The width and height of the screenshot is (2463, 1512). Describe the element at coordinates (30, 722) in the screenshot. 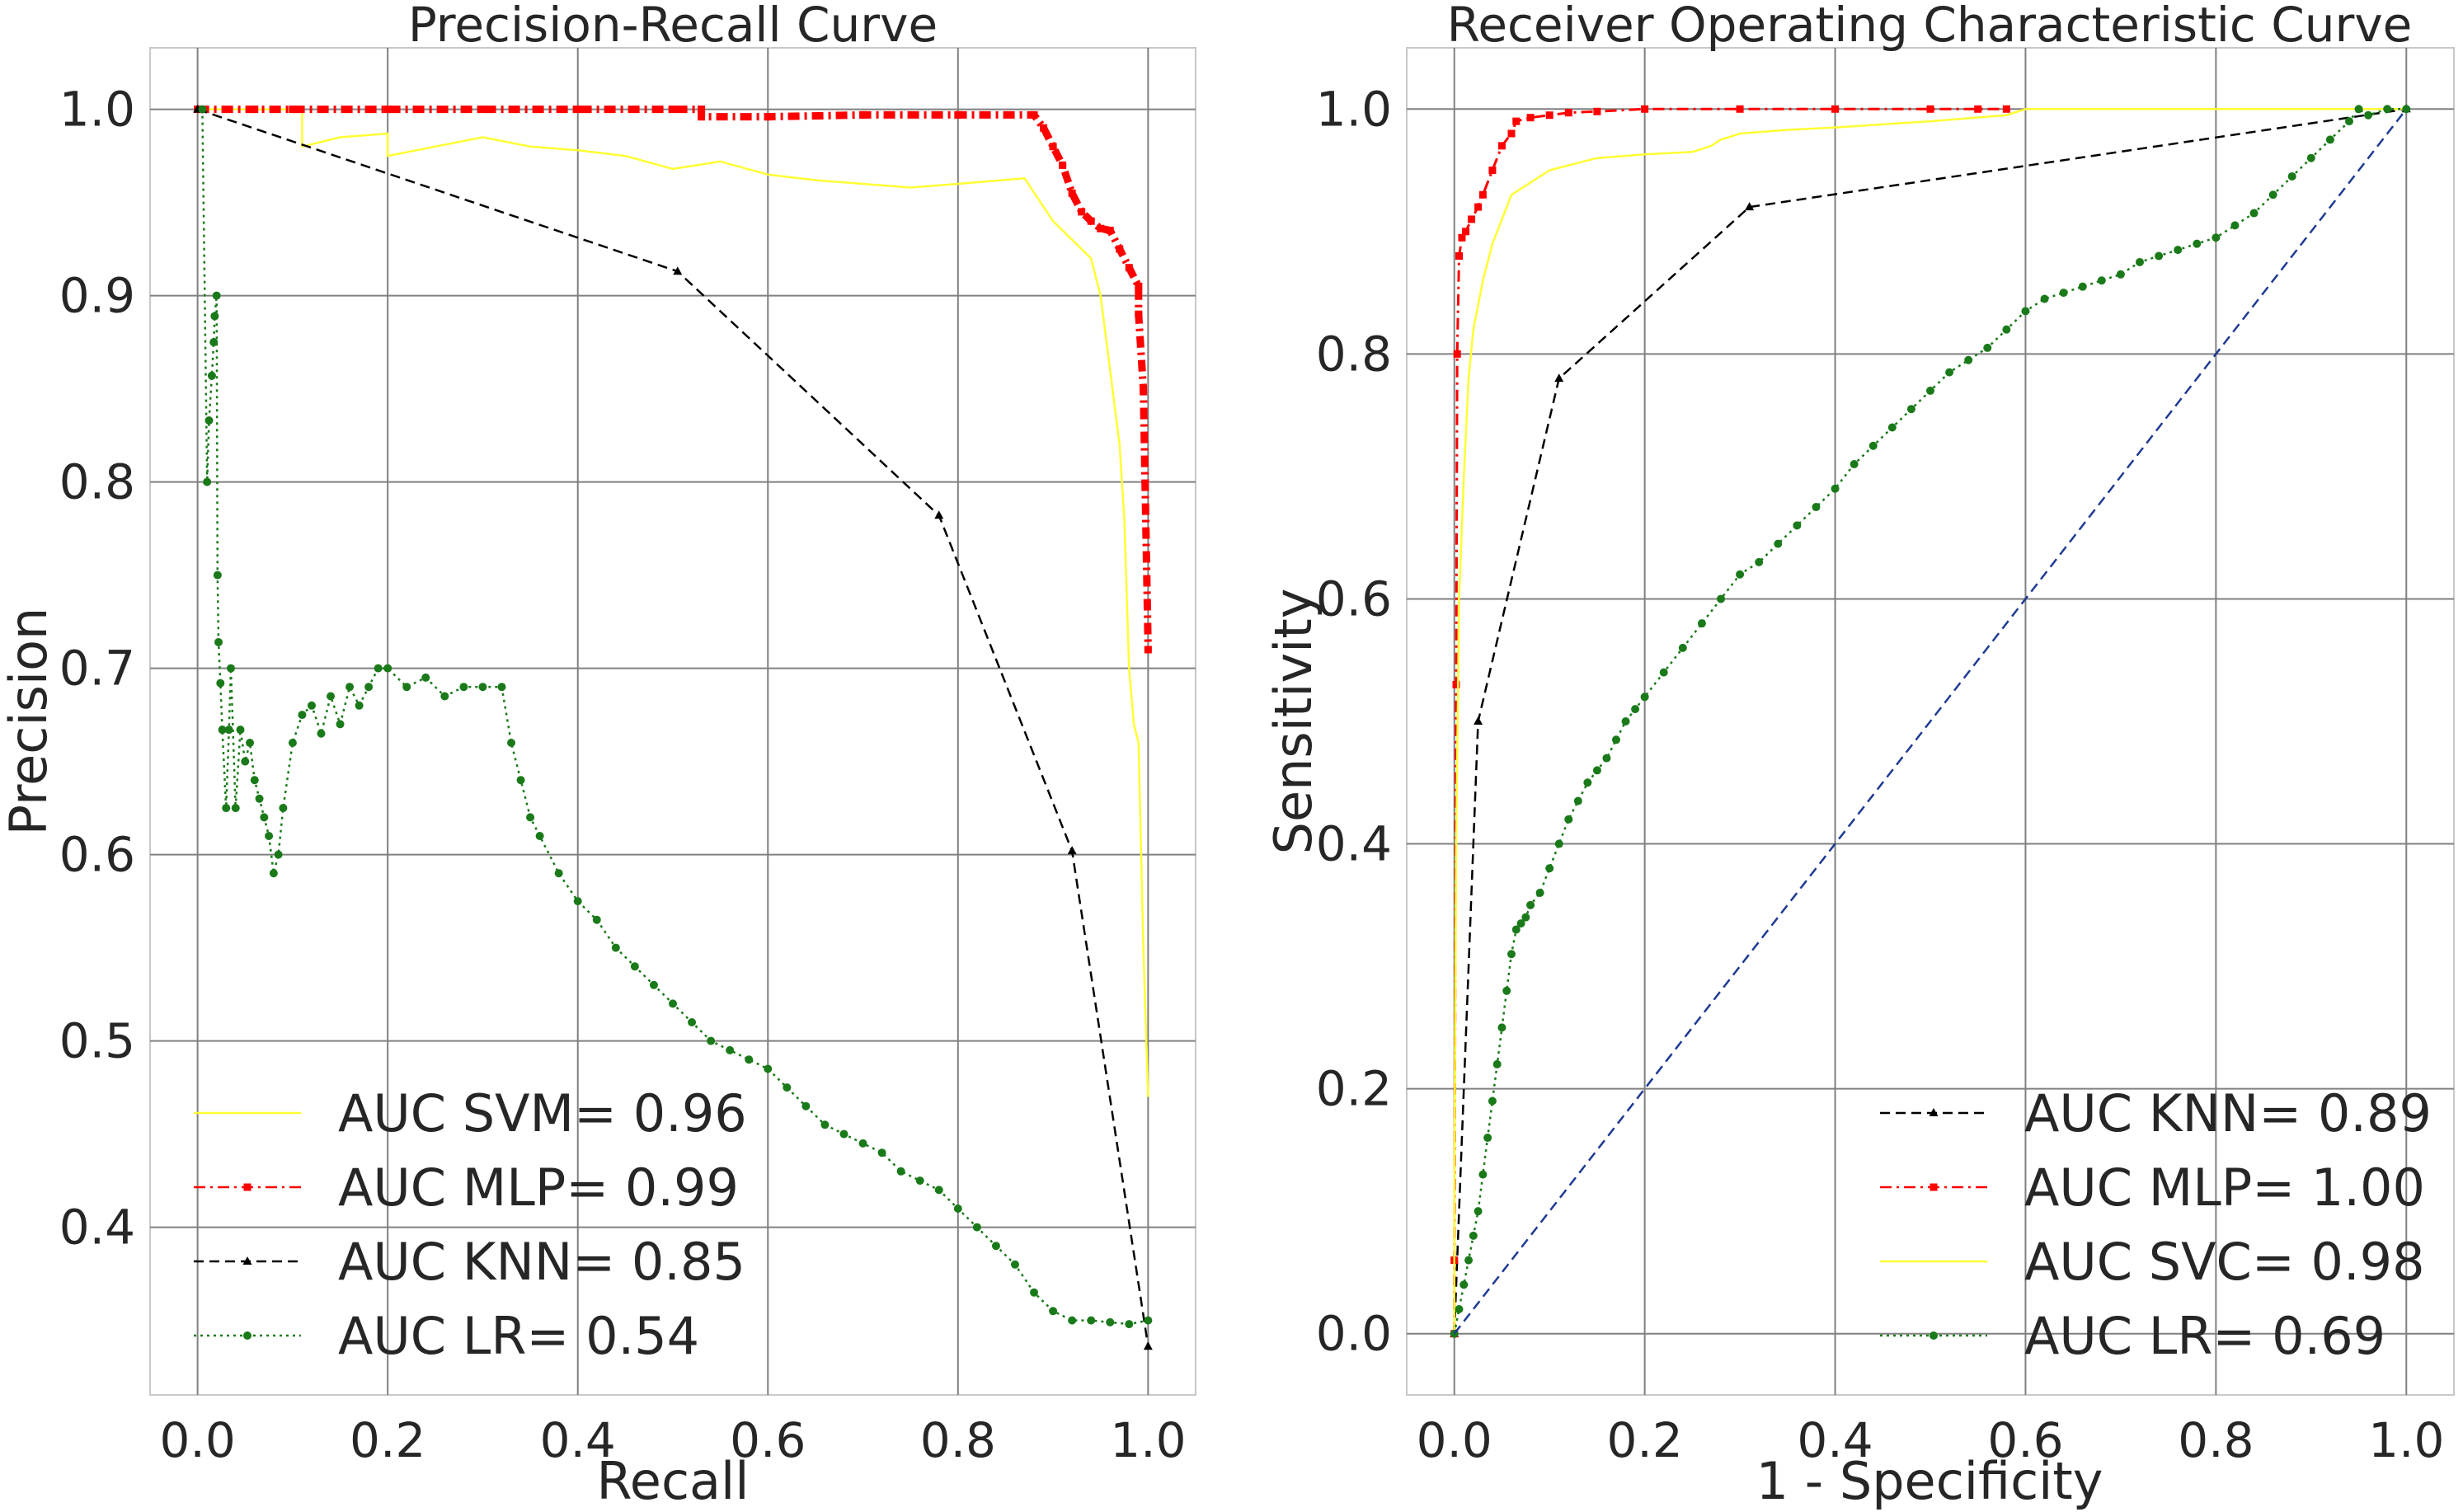

I see `y-axis-title: Precision` at that location.